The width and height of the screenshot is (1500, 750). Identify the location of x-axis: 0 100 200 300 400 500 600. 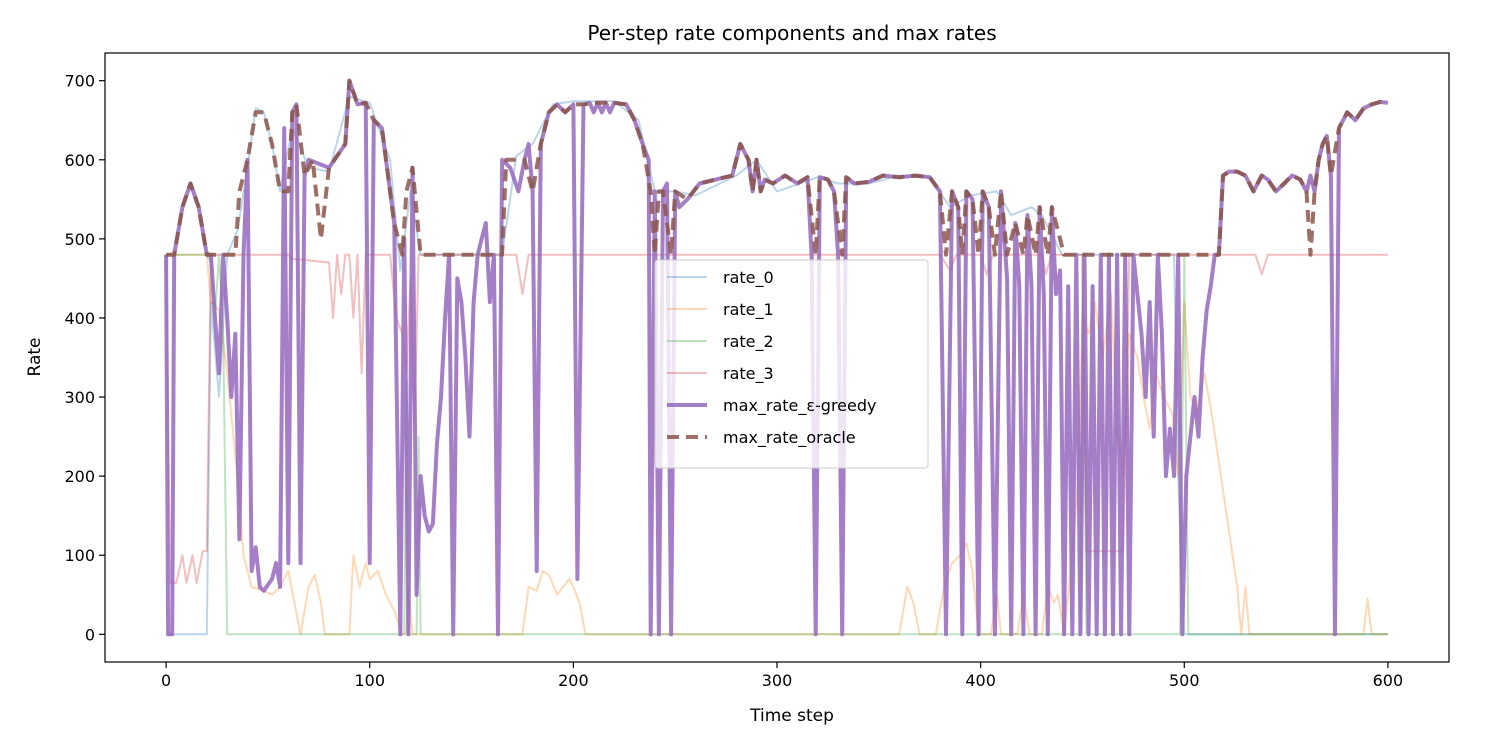
(782, 676).